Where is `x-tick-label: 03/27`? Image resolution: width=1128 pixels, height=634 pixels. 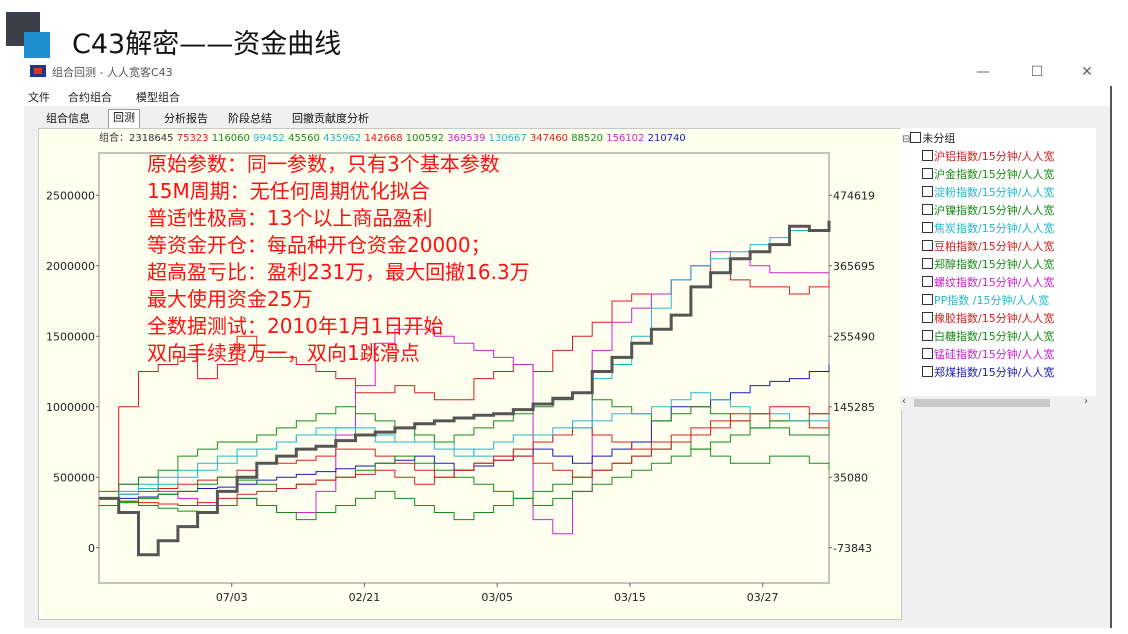
x-tick-label: 03/27 is located at coordinates (763, 597).